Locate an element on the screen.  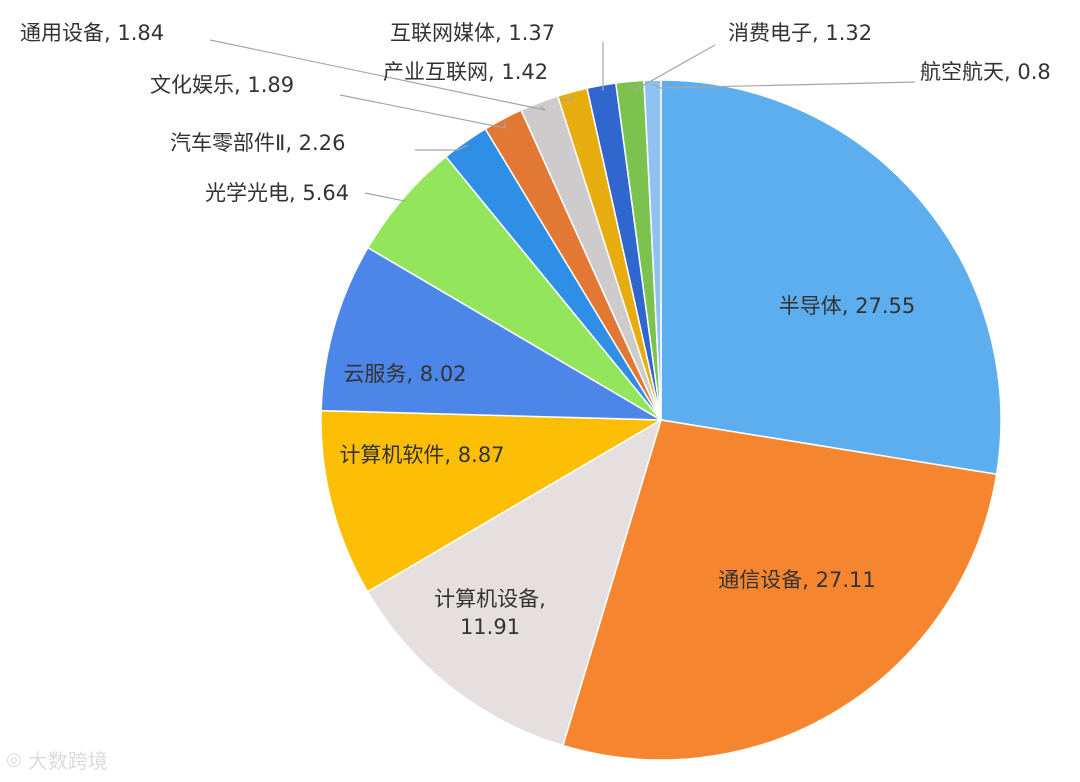
watermark: ◎ 大数跨境 is located at coordinates (57, 759).